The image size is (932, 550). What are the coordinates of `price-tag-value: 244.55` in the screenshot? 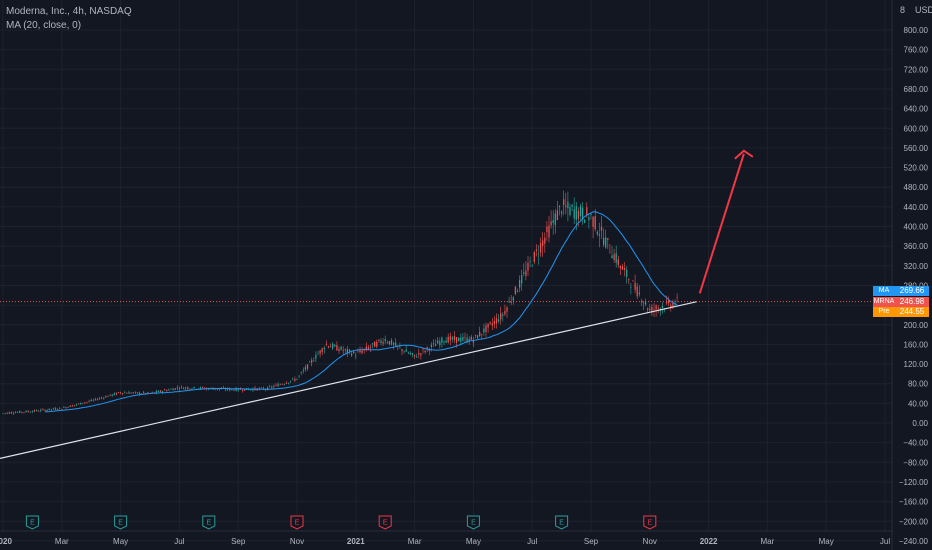 It's located at (912, 312).